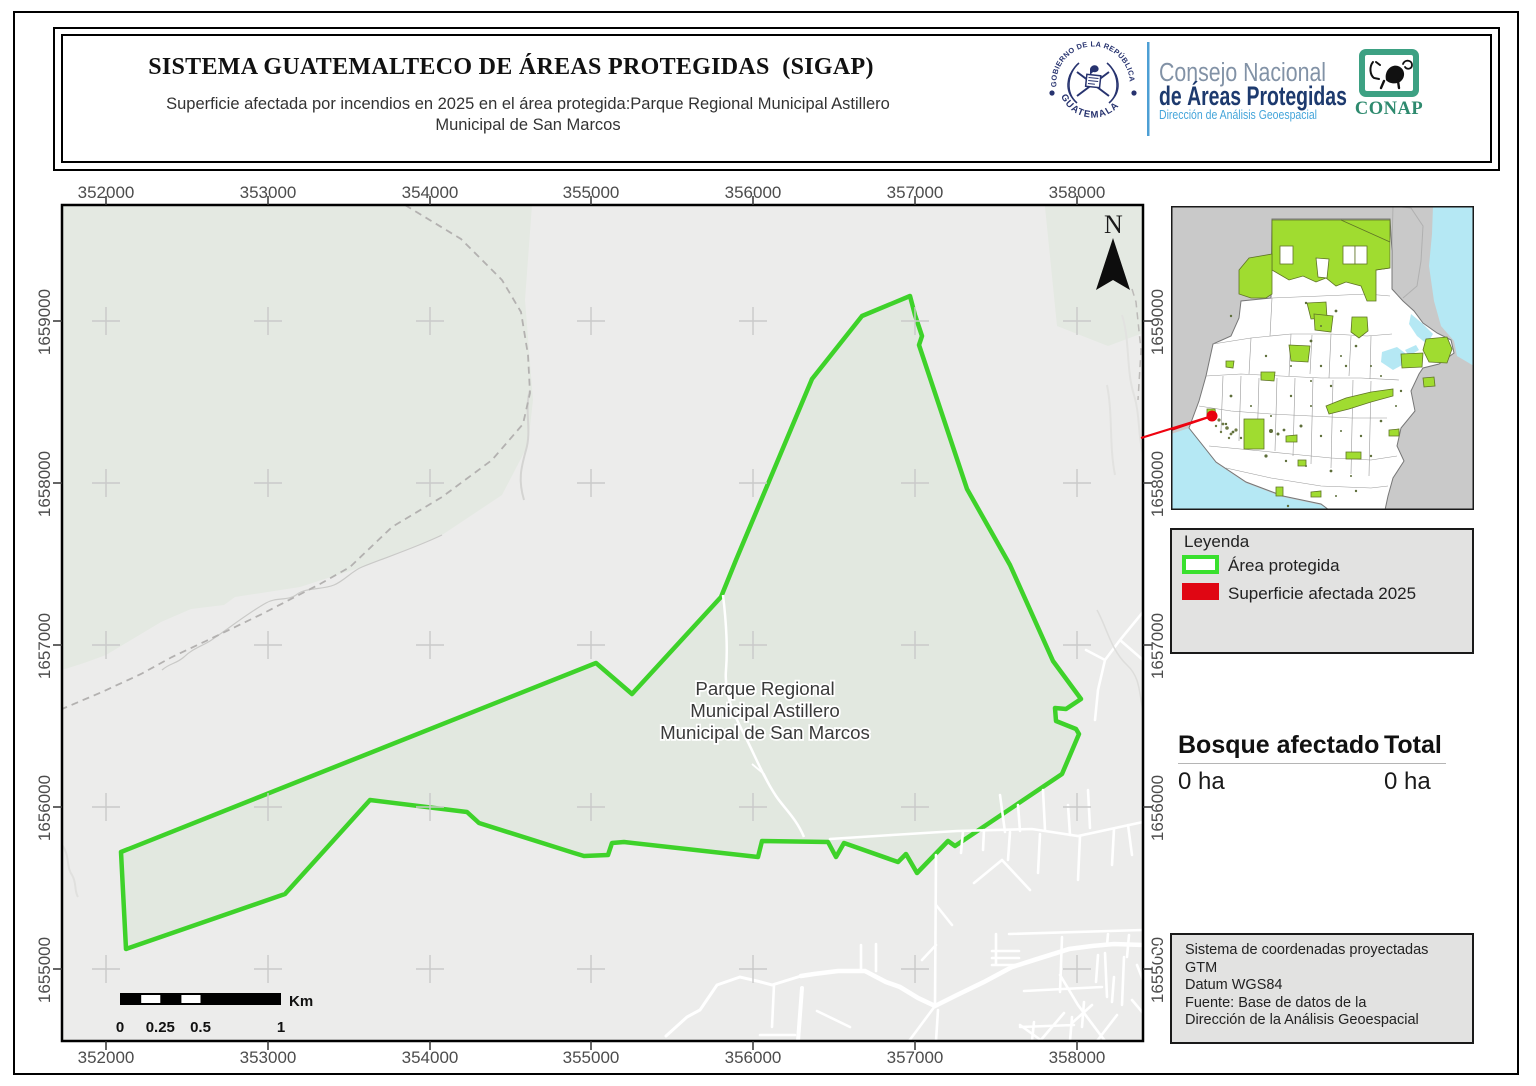 Image resolution: width=1536 pixels, height=1086 pixels. I want to click on svg-text: de Áreas Protegidas, so click(1253, 95).